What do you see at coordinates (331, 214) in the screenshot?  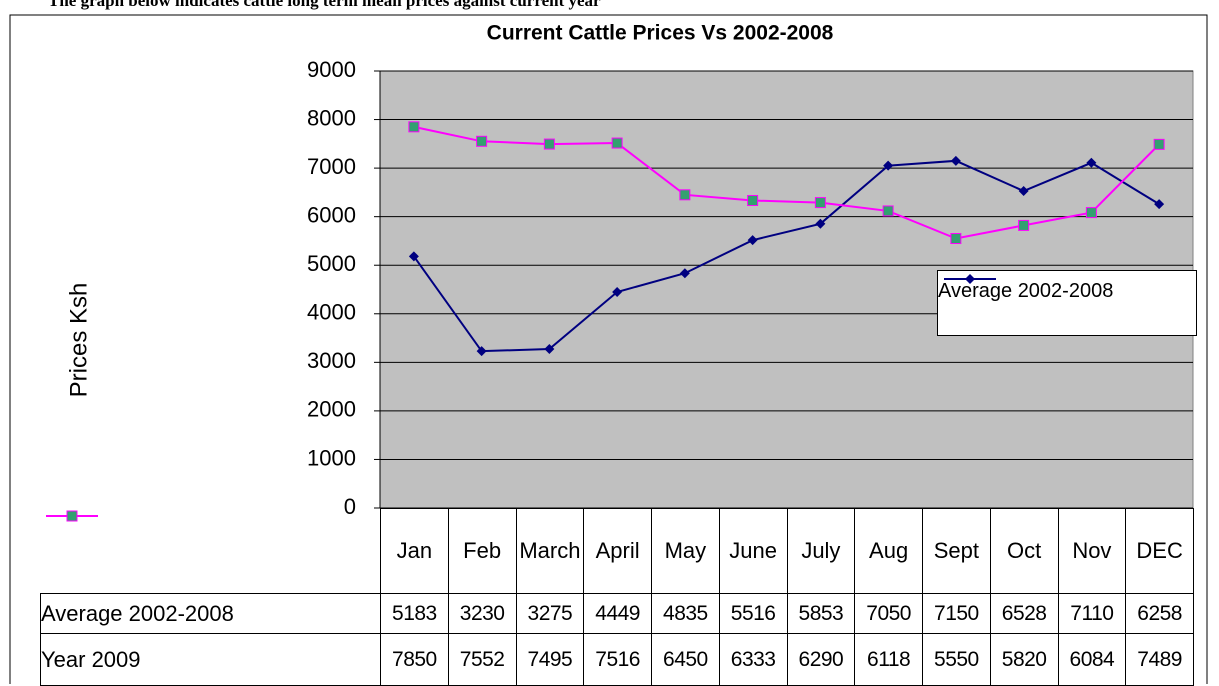 I see `y-tick-label: 6000` at bounding box center [331, 214].